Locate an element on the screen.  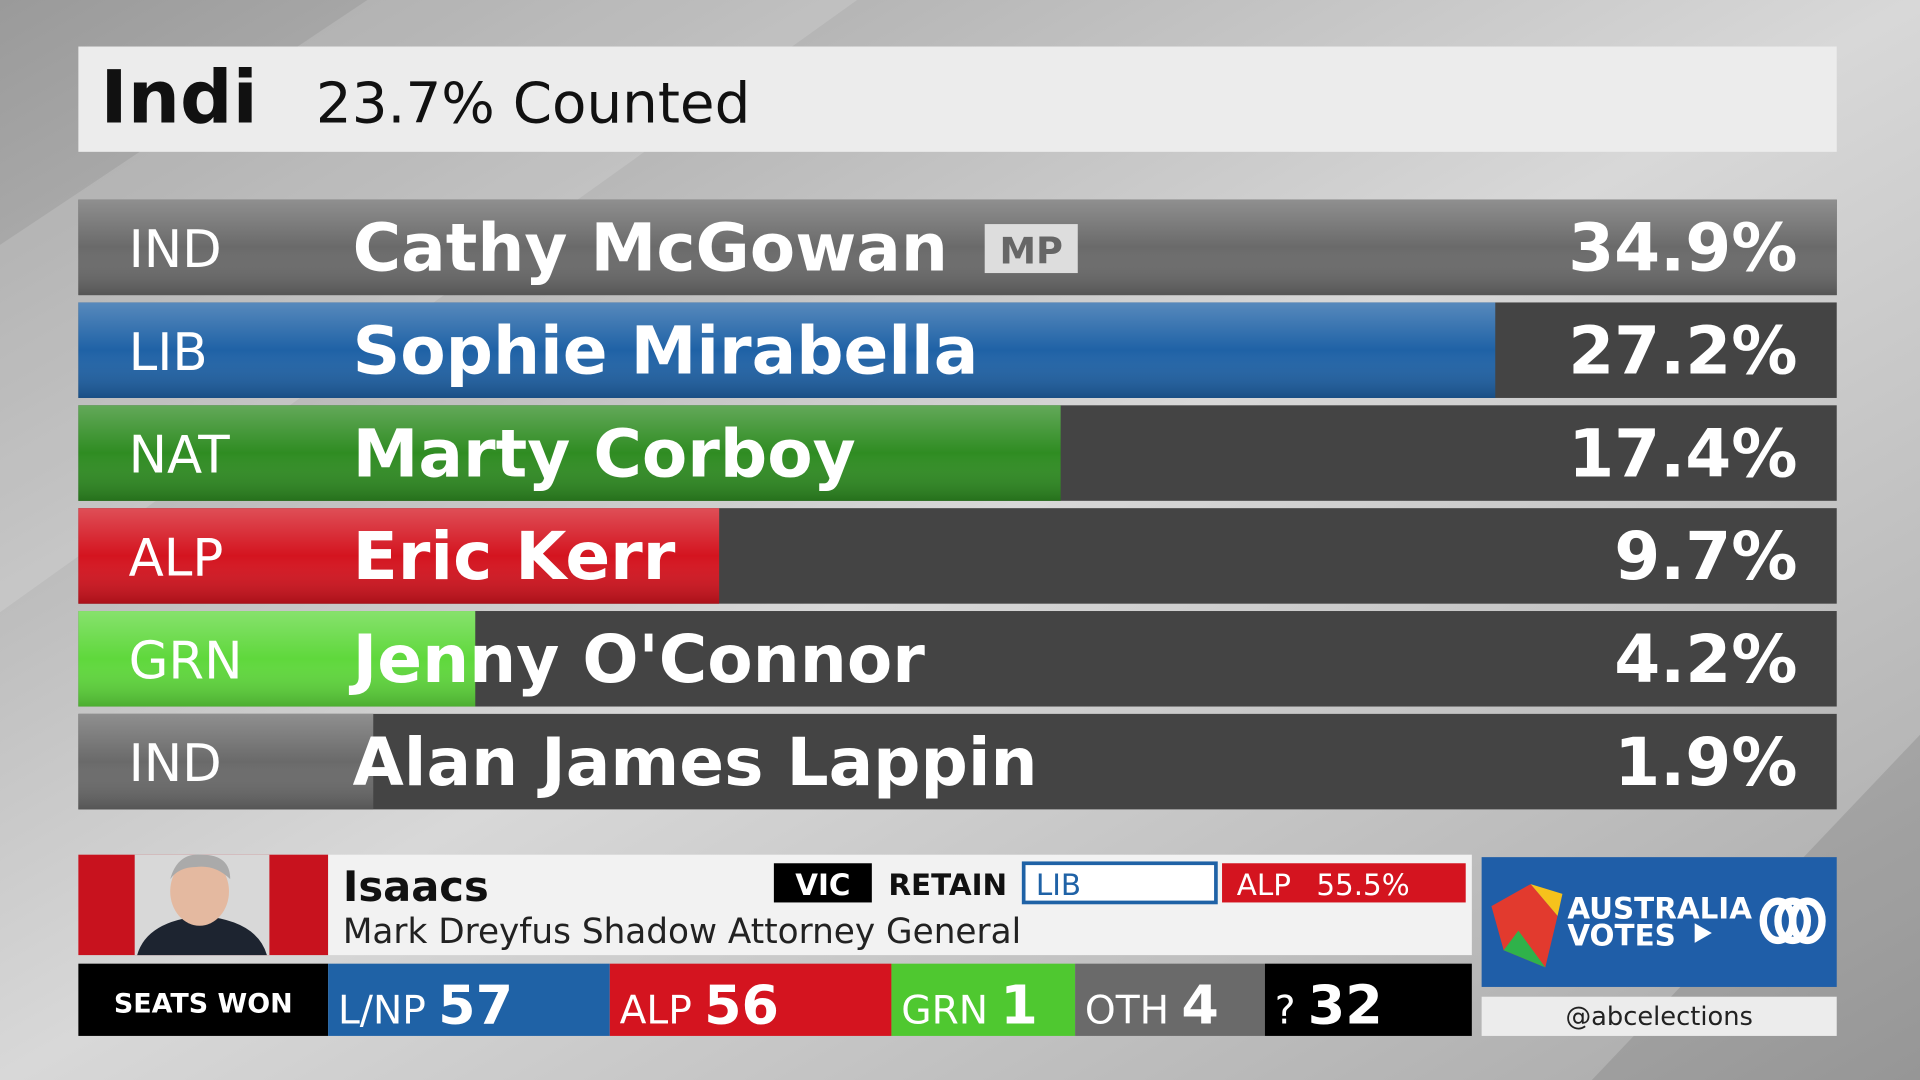
party: GRN is located at coordinates (186, 661).